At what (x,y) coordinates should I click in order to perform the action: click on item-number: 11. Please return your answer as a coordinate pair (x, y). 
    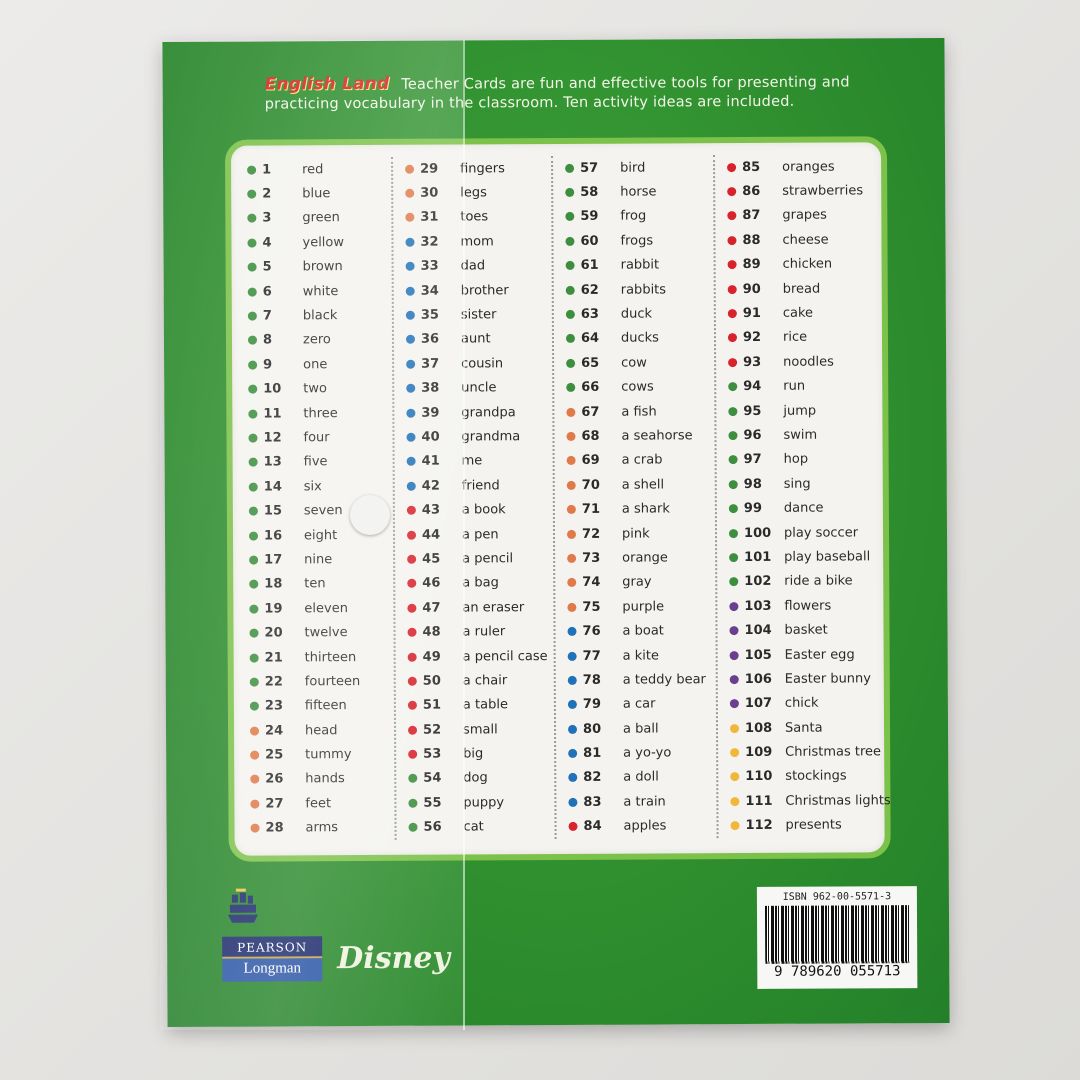
    Looking at the image, I should click on (272, 414).